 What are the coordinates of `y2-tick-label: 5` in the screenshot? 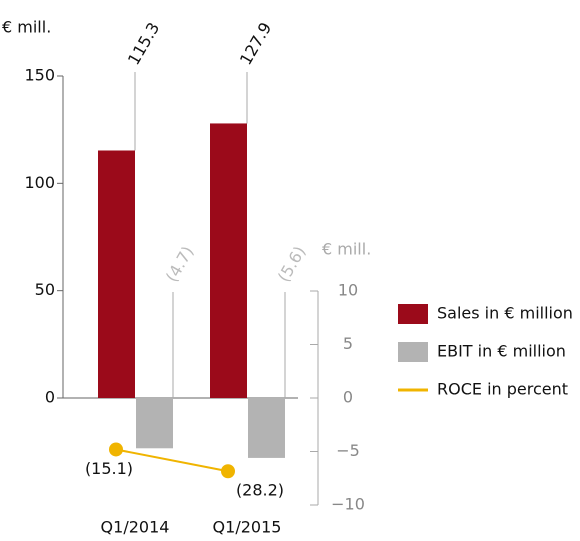 It's located at (348, 343).